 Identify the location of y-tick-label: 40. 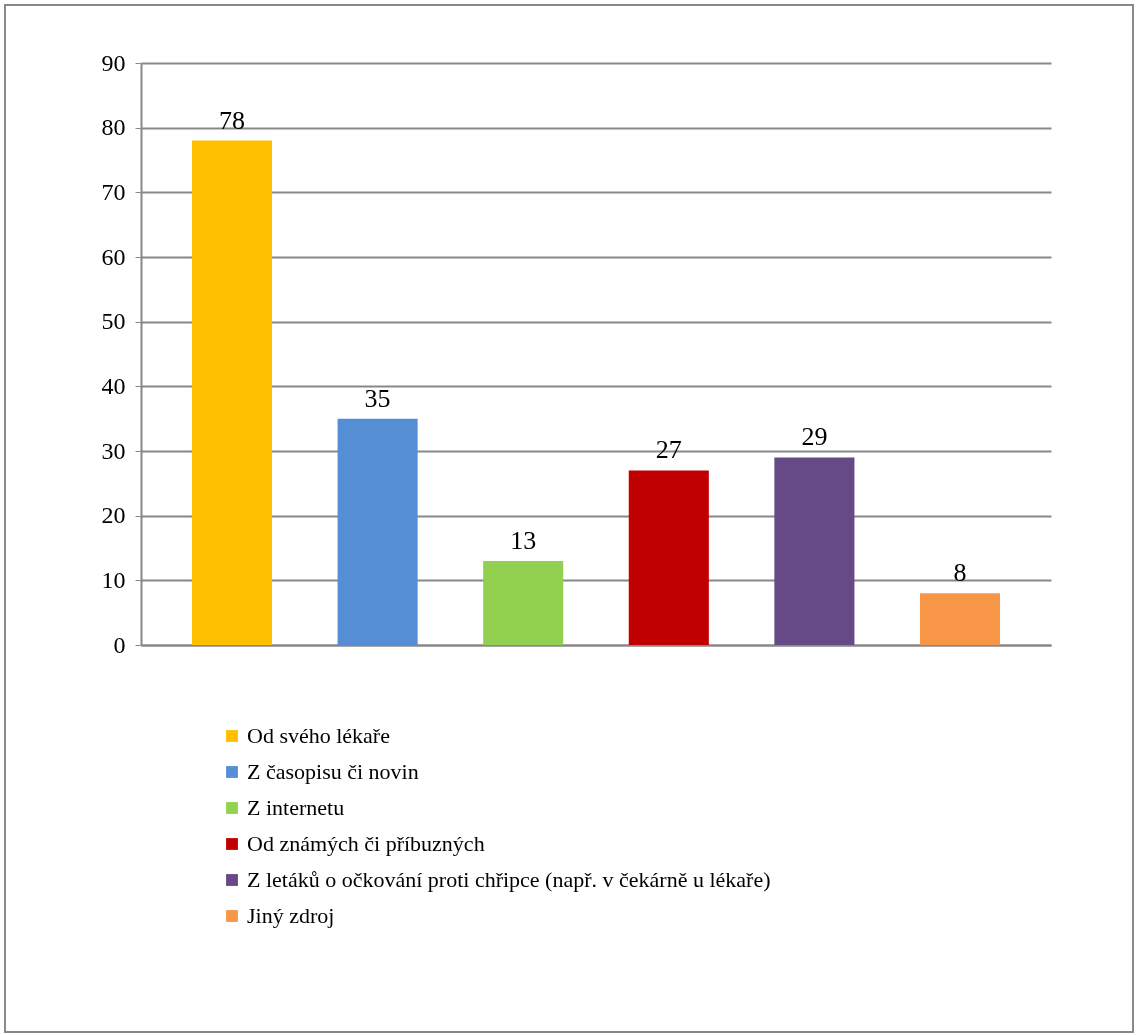
(113, 385).